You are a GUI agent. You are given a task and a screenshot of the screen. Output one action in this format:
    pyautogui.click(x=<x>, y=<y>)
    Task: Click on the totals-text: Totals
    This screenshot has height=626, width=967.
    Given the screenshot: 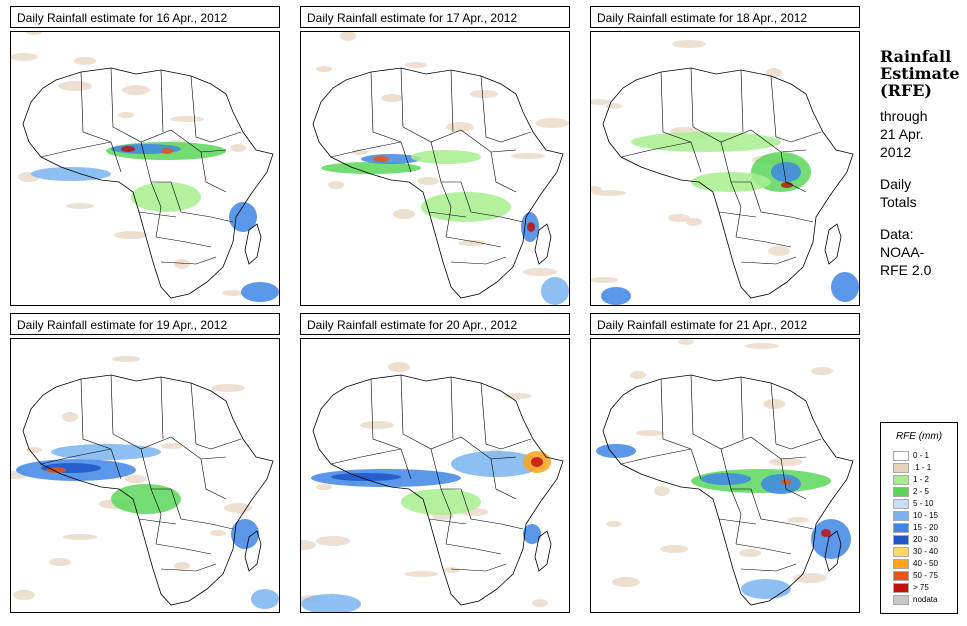 What is the action you would take?
    pyautogui.click(x=898, y=202)
    